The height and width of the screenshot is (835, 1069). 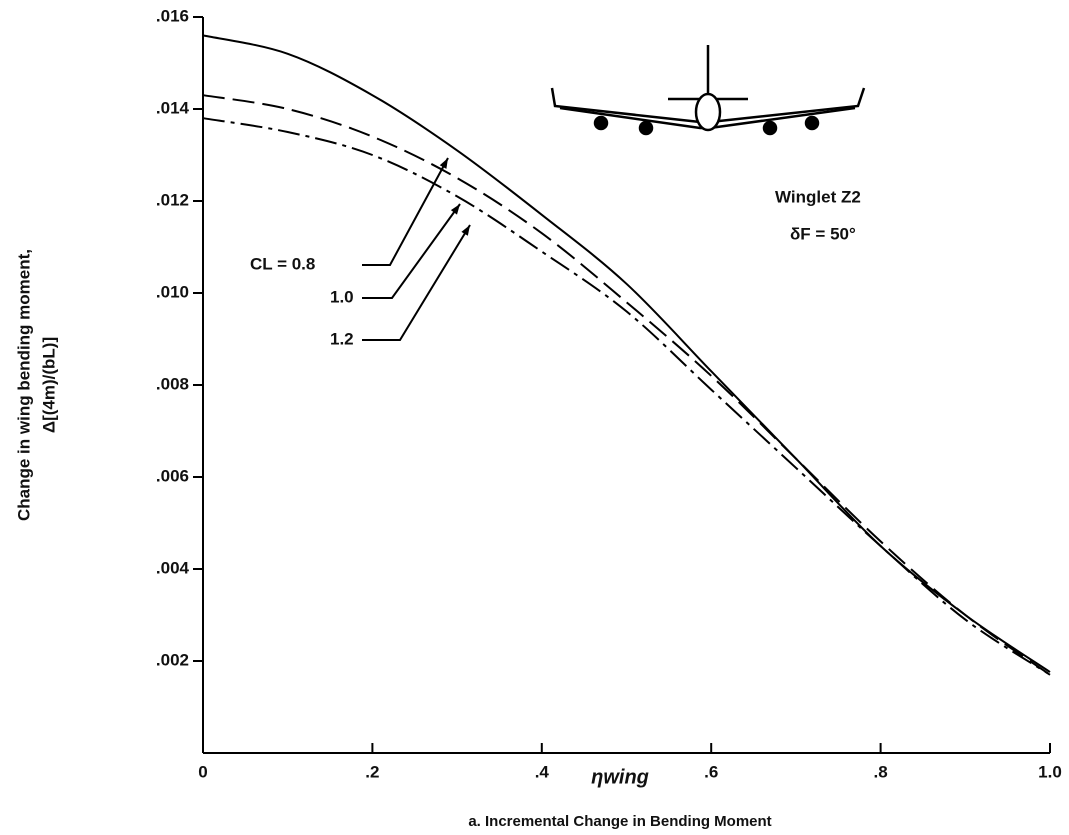 I want to click on x-tick-label: .8, so click(x=881, y=771).